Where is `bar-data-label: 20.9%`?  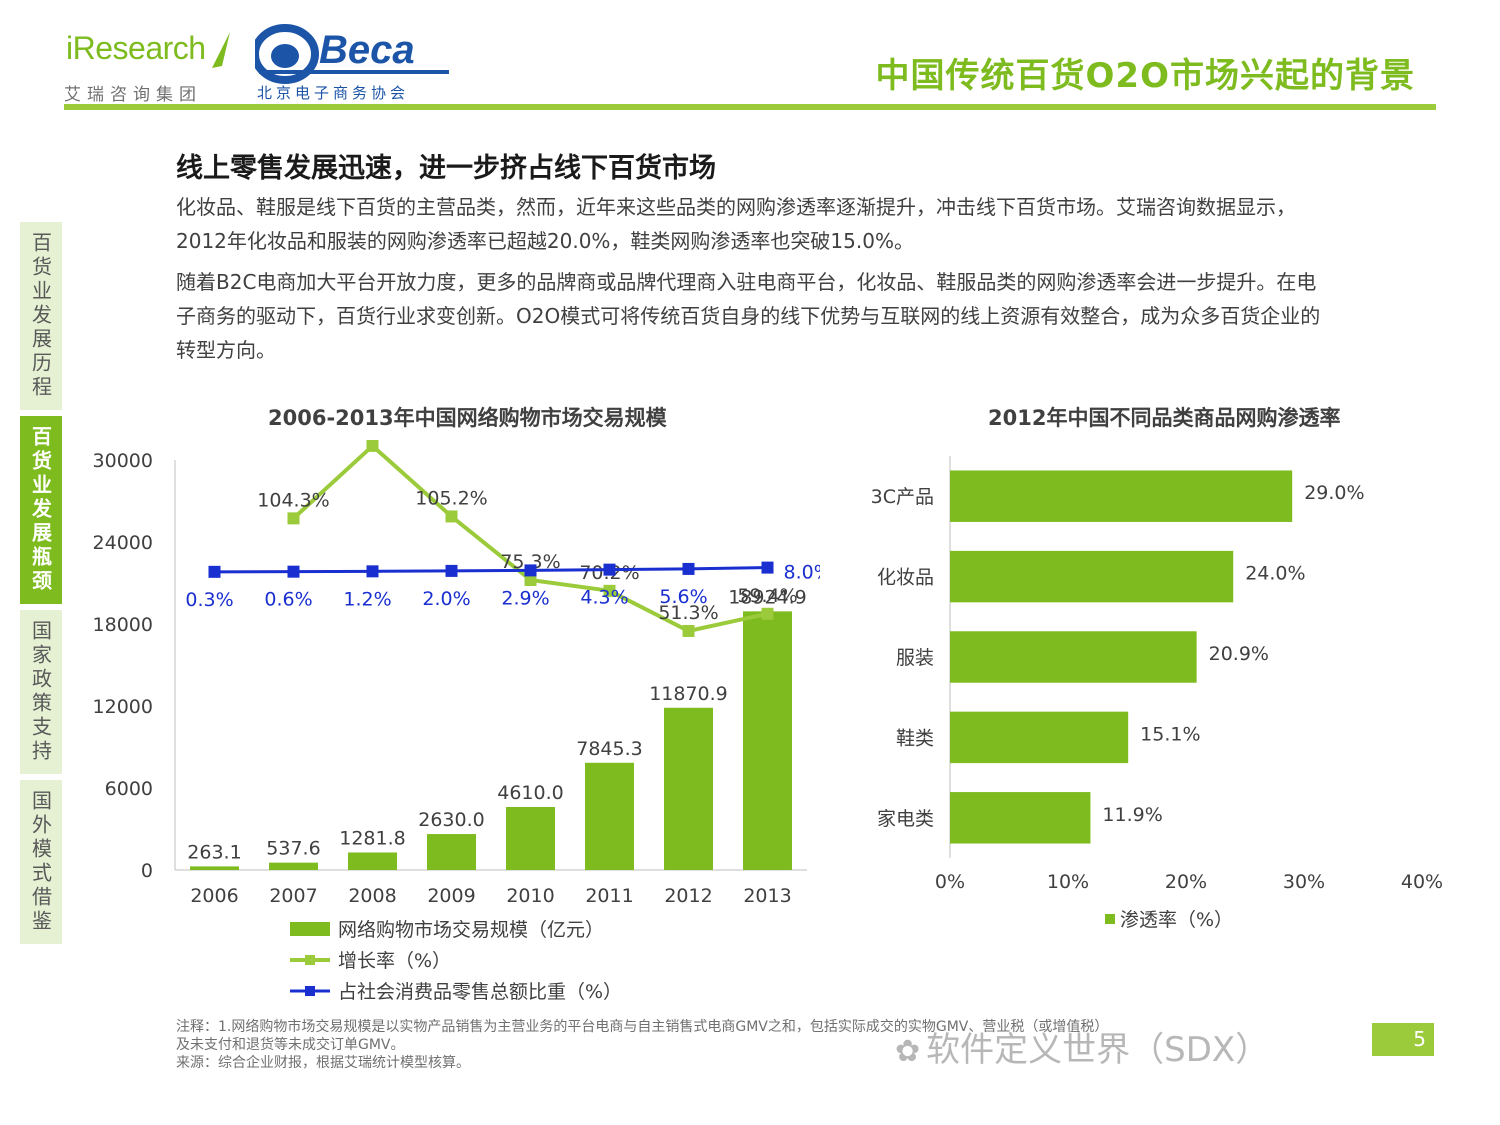 bar-data-label: 20.9% is located at coordinates (1239, 654).